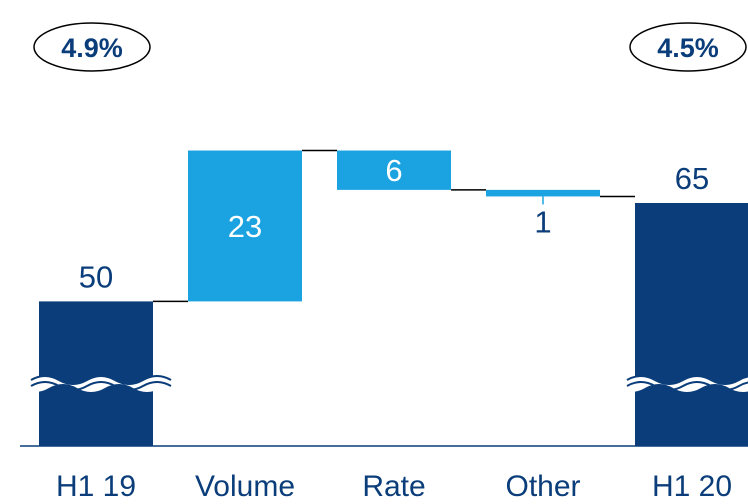 The image size is (748, 504). What do you see at coordinates (96, 276) in the screenshot?
I see `value-label: 50` at bounding box center [96, 276].